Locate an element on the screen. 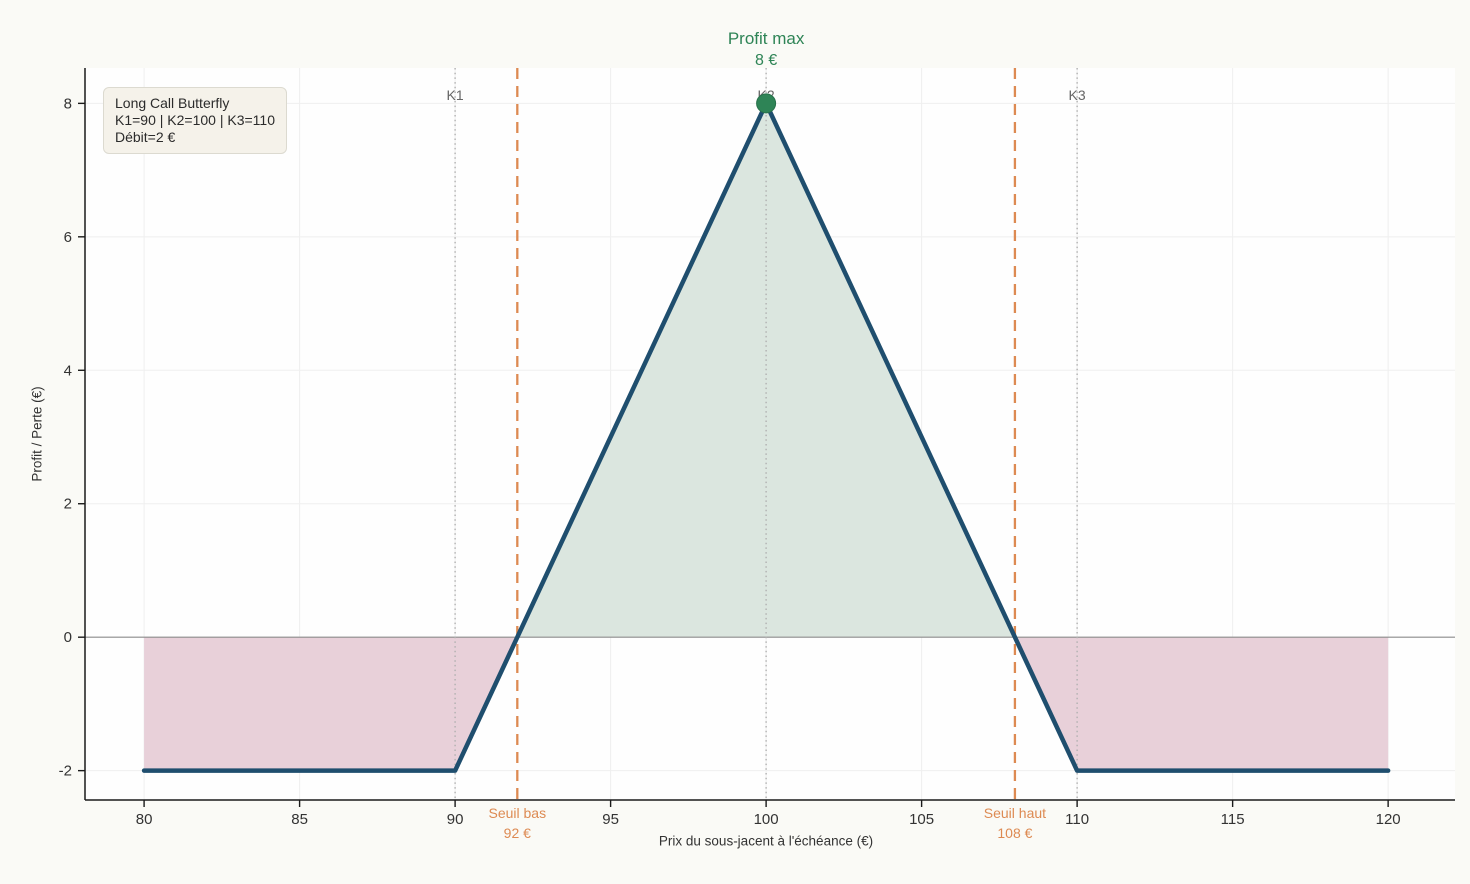 Image resolution: width=1470 pixels, height=884 pixels. x-tick-label: 95 is located at coordinates (610, 819).